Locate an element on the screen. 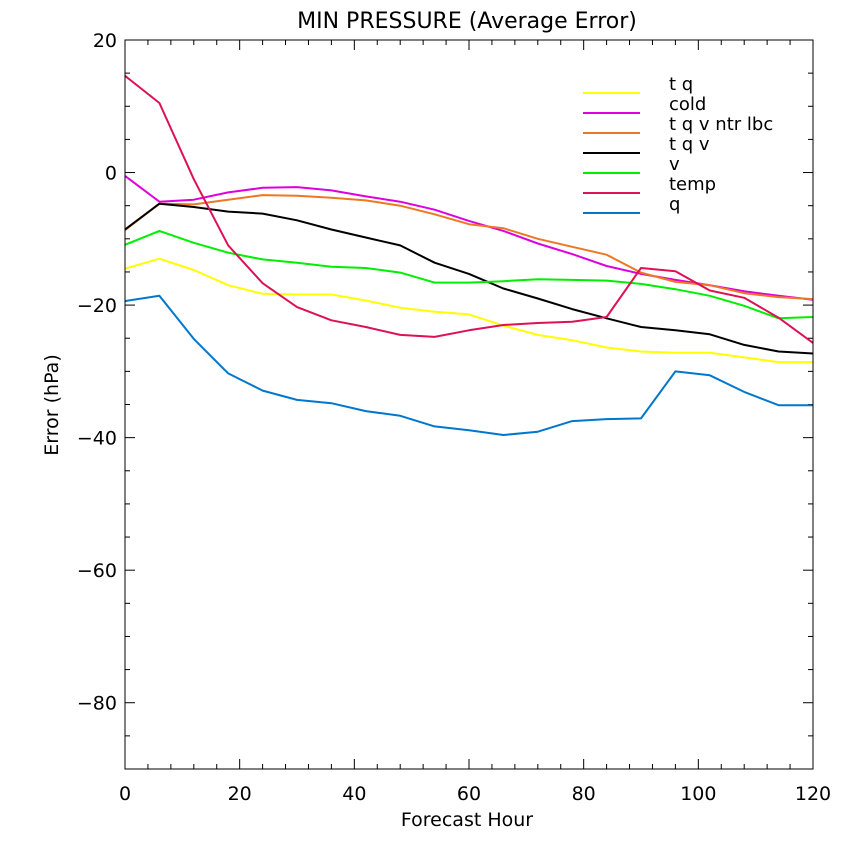 Image resolution: width=850 pixels, height=850 pixels. x-tick-label: 100 is located at coordinates (698, 794).